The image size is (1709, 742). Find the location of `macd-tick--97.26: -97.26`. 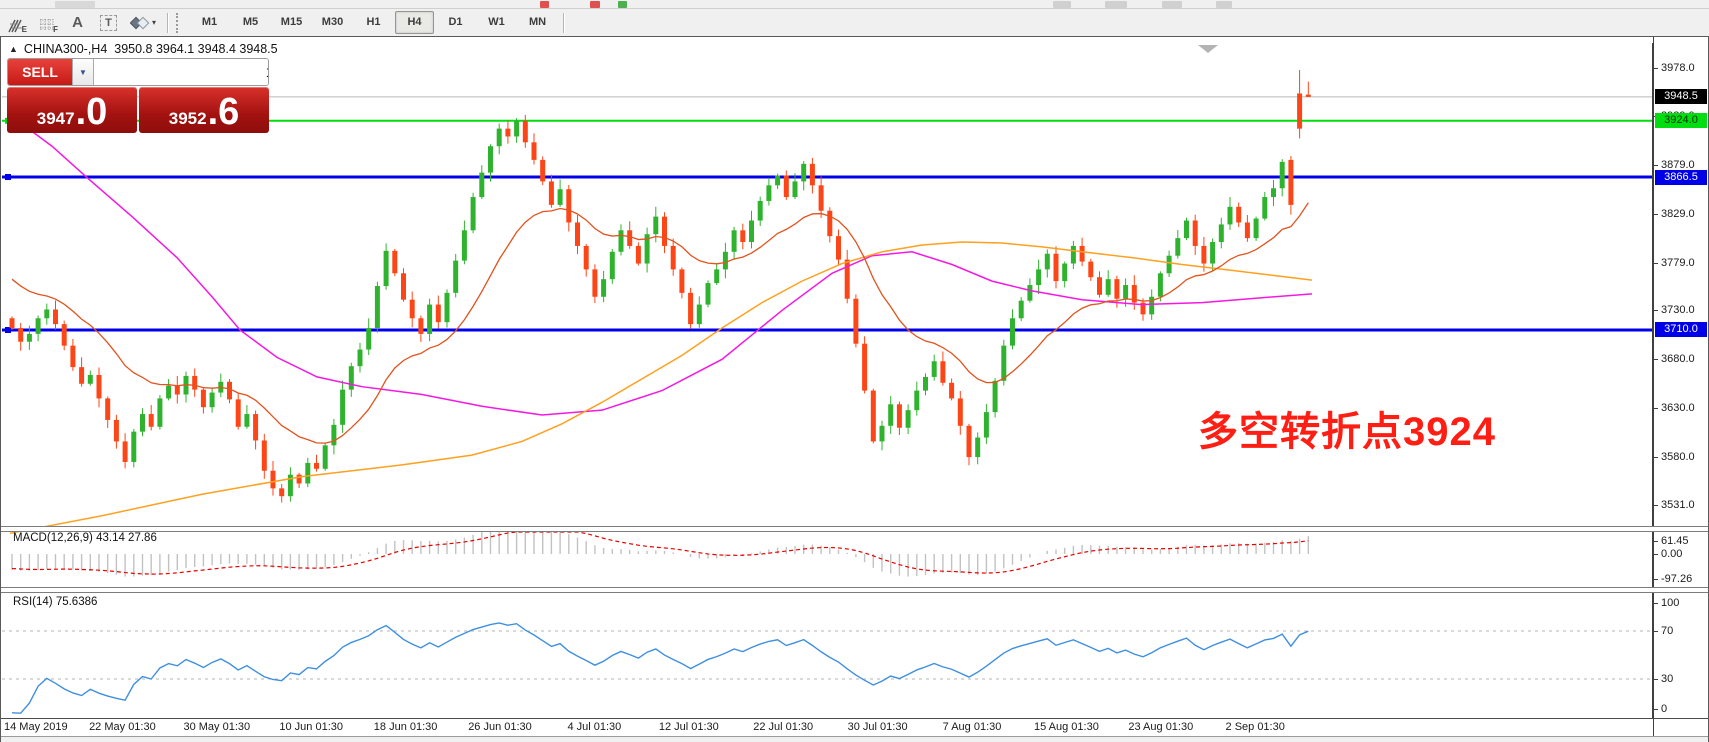

macd-tick--97.26: -97.26 is located at coordinates (1677, 579).